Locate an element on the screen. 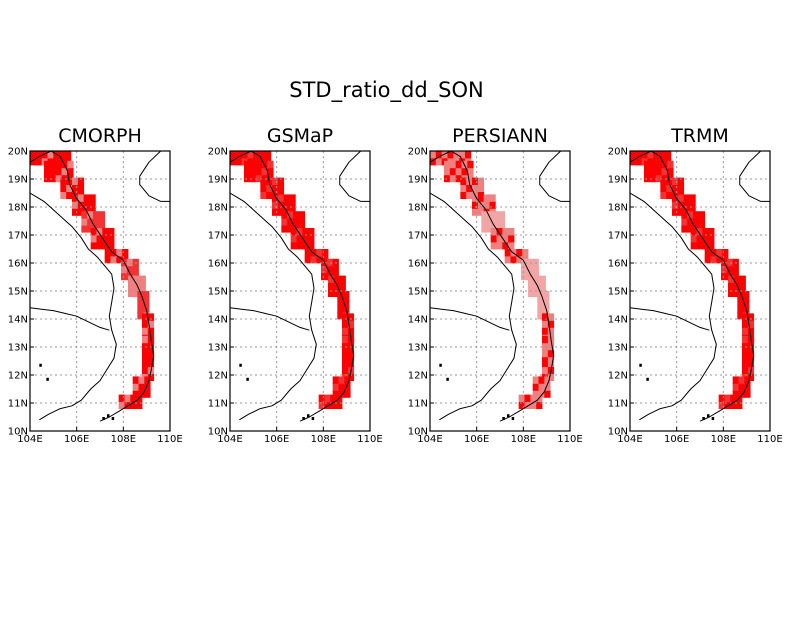  y-tick-label: 18N is located at coordinates (218, 208).